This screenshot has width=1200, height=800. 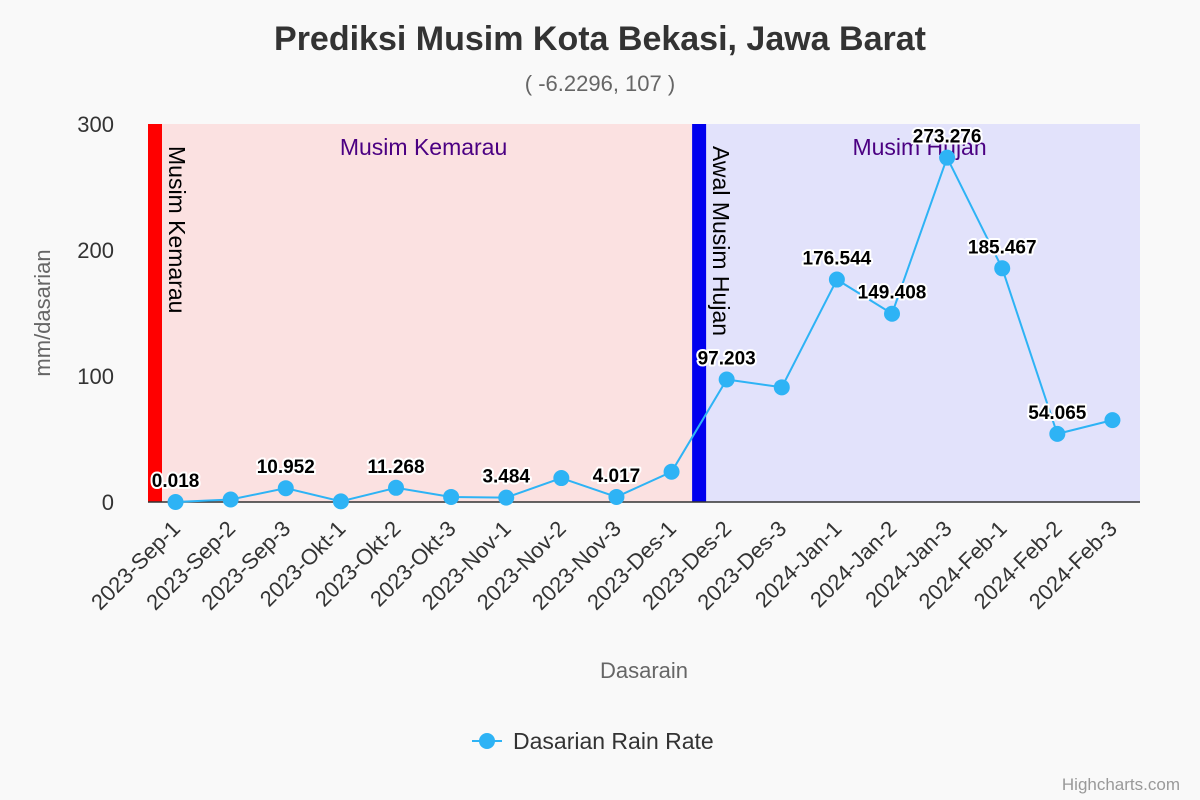 What do you see at coordinates (613, 741) in the screenshot?
I see `legend-label: Dasarian Rain Rate` at bounding box center [613, 741].